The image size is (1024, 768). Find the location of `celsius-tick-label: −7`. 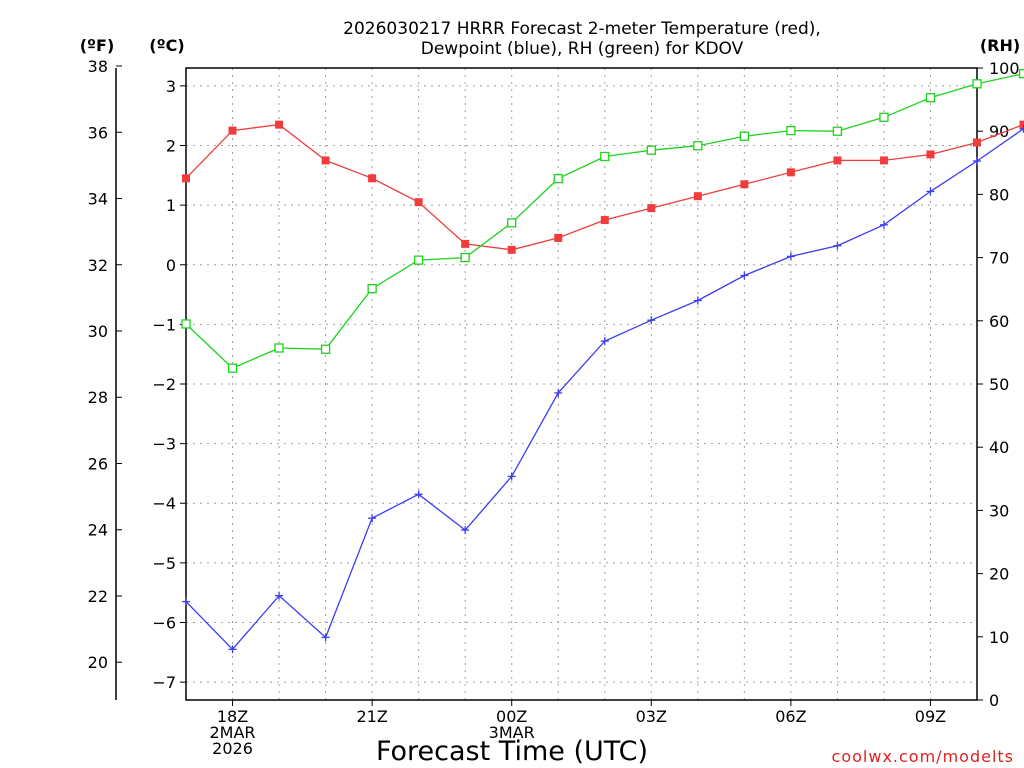

celsius-tick-label: −7 is located at coordinates (164, 682).